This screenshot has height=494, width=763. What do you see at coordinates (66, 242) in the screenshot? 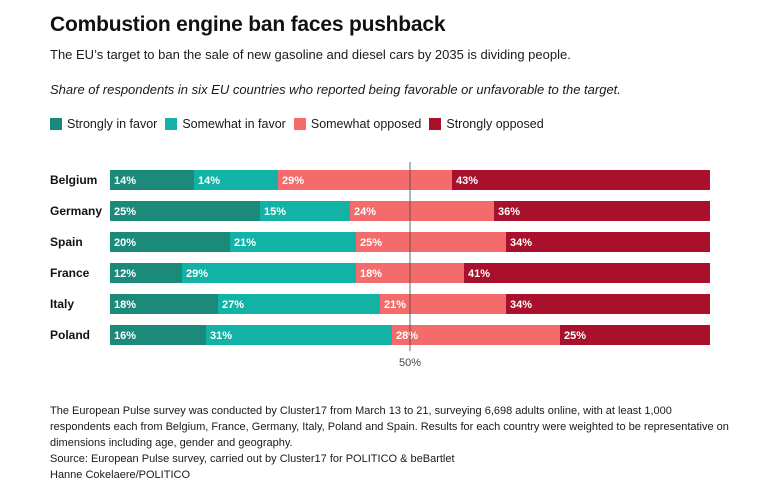
I see `country-label: Spain` at bounding box center [66, 242].